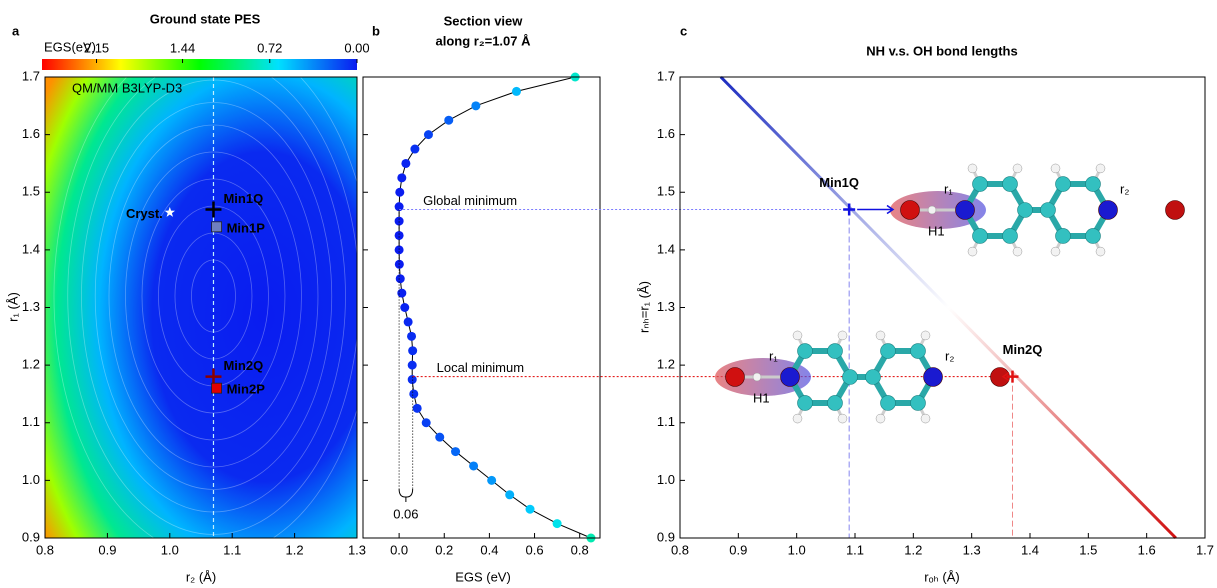 This screenshot has height=588, width=1217. Describe the element at coordinates (31, 133) in the screenshot. I see `y-tick-label: 1.6` at that location.